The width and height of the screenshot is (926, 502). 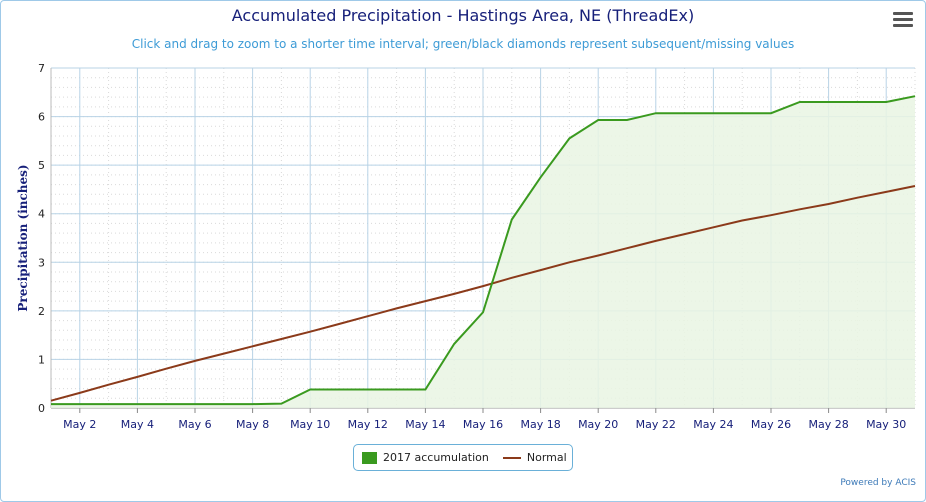 I want to click on x-tick-label: May 28, so click(x=828, y=424).